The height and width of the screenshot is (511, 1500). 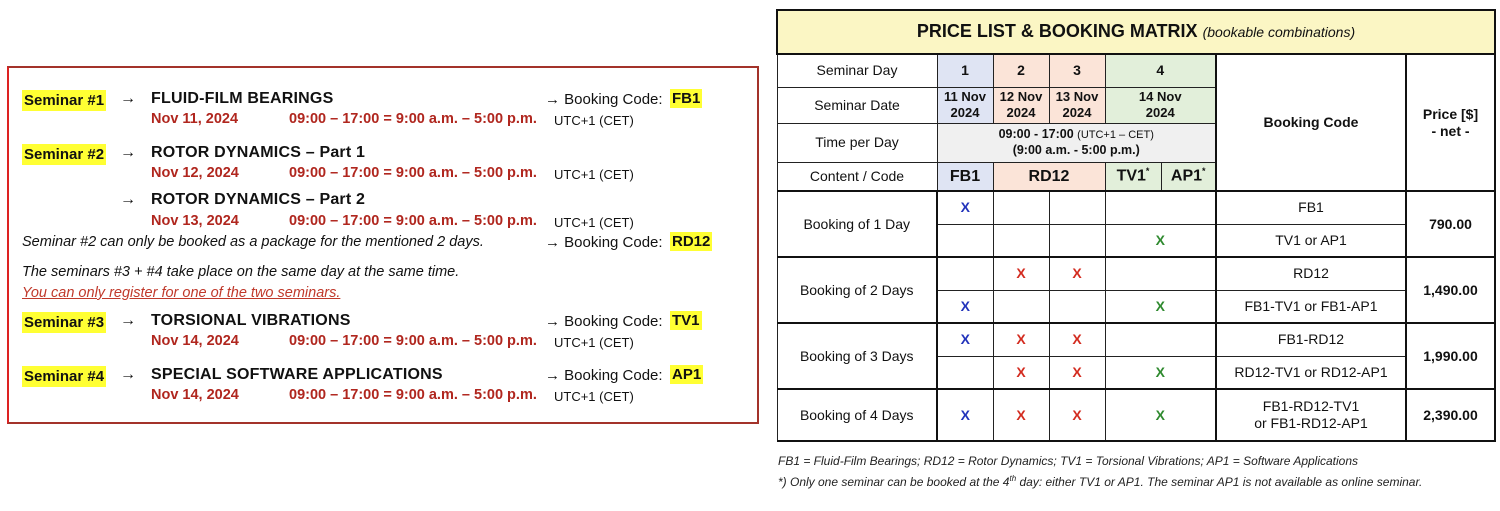 I want to click on date-2-day: 12 Nov, so click(x=1021, y=97).